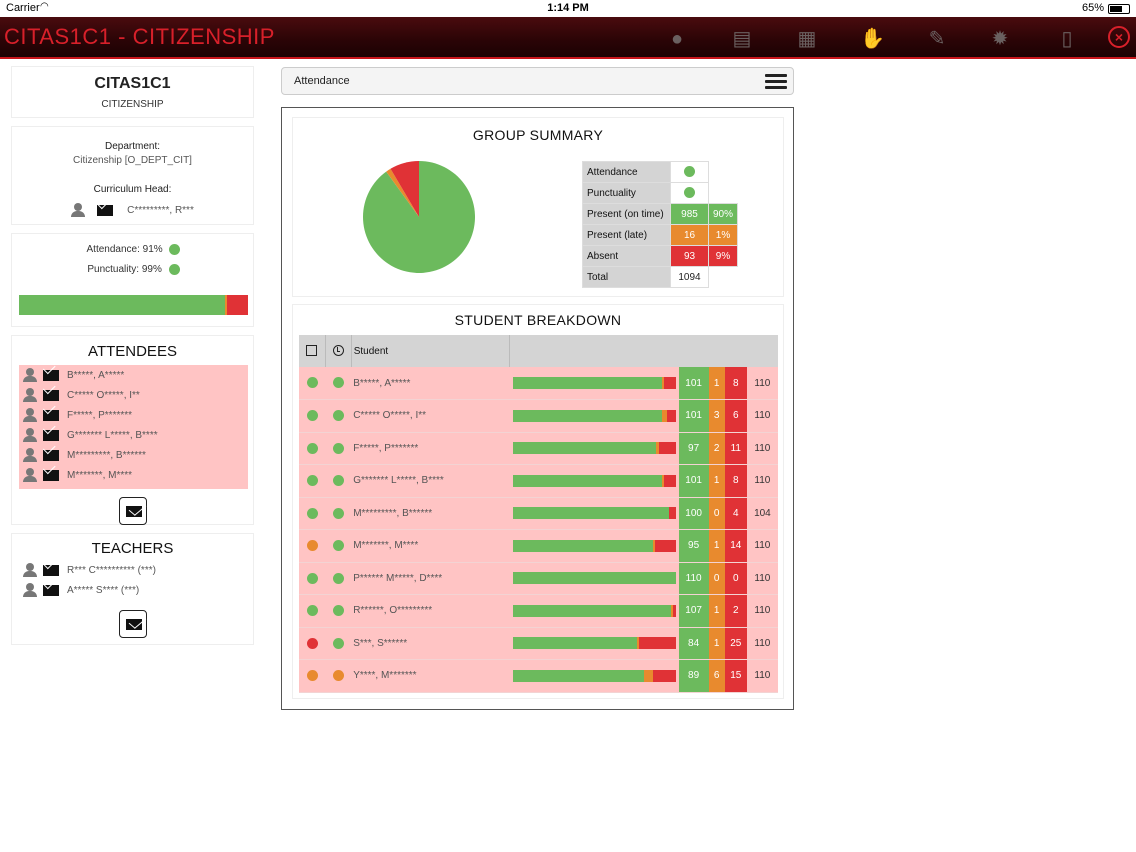 The width and height of the screenshot is (1136, 852). Describe the element at coordinates (872, 39) in the screenshot. I see `handshake-icon: ✋` at that location.